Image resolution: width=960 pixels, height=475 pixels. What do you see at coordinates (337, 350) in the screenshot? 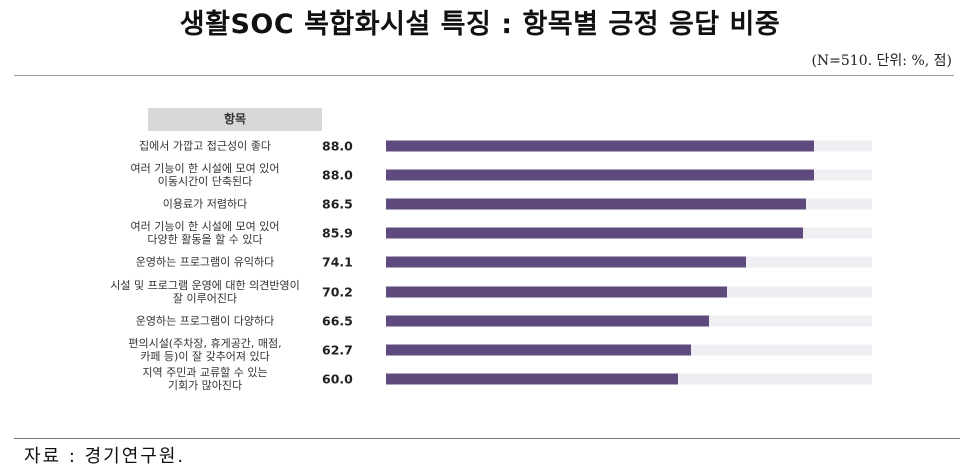
I see `row-value: 62.7` at bounding box center [337, 350].